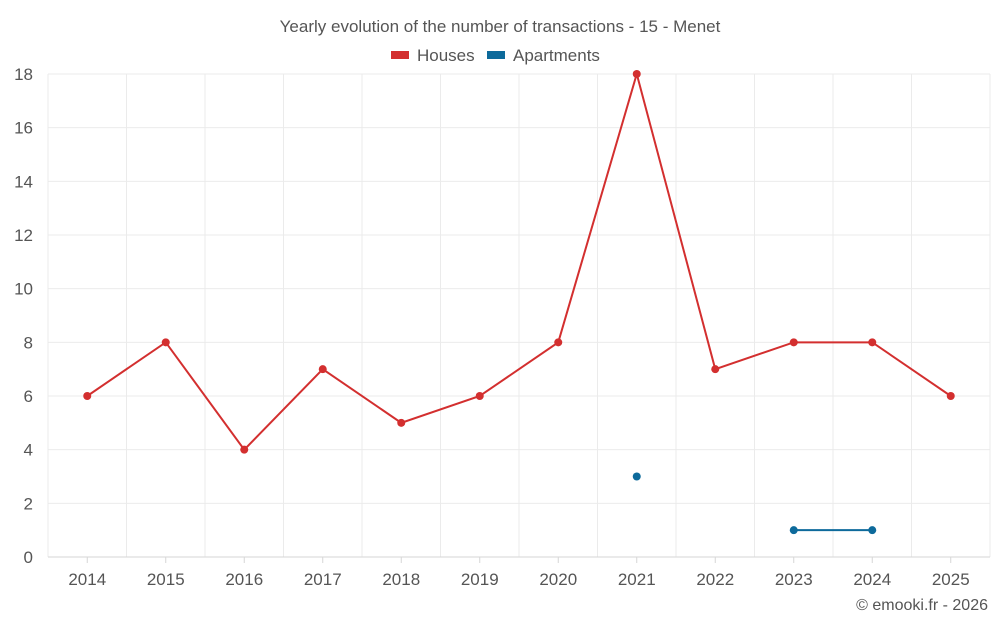 This screenshot has width=1000, height=625. I want to click on legend-swatch-apartments, so click(496, 55).